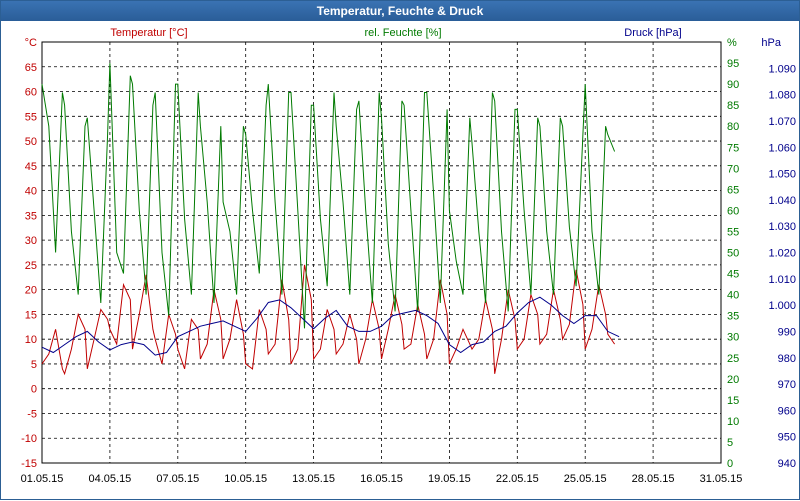 The width and height of the screenshot is (800, 501). What do you see at coordinates (733, 64) in the screenshot?
I see `humidity-tick-label: 95` at bounding box center [733, 64].